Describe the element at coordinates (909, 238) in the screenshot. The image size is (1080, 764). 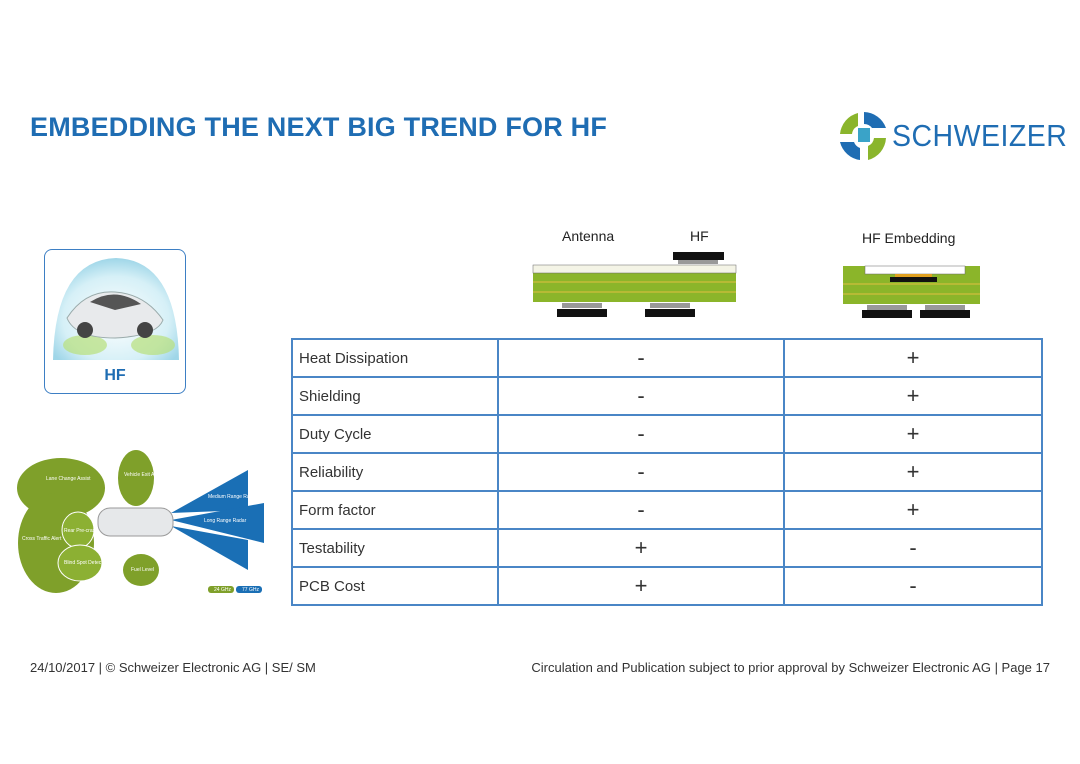
I see `pcb-label: HF Embedding` at that location.